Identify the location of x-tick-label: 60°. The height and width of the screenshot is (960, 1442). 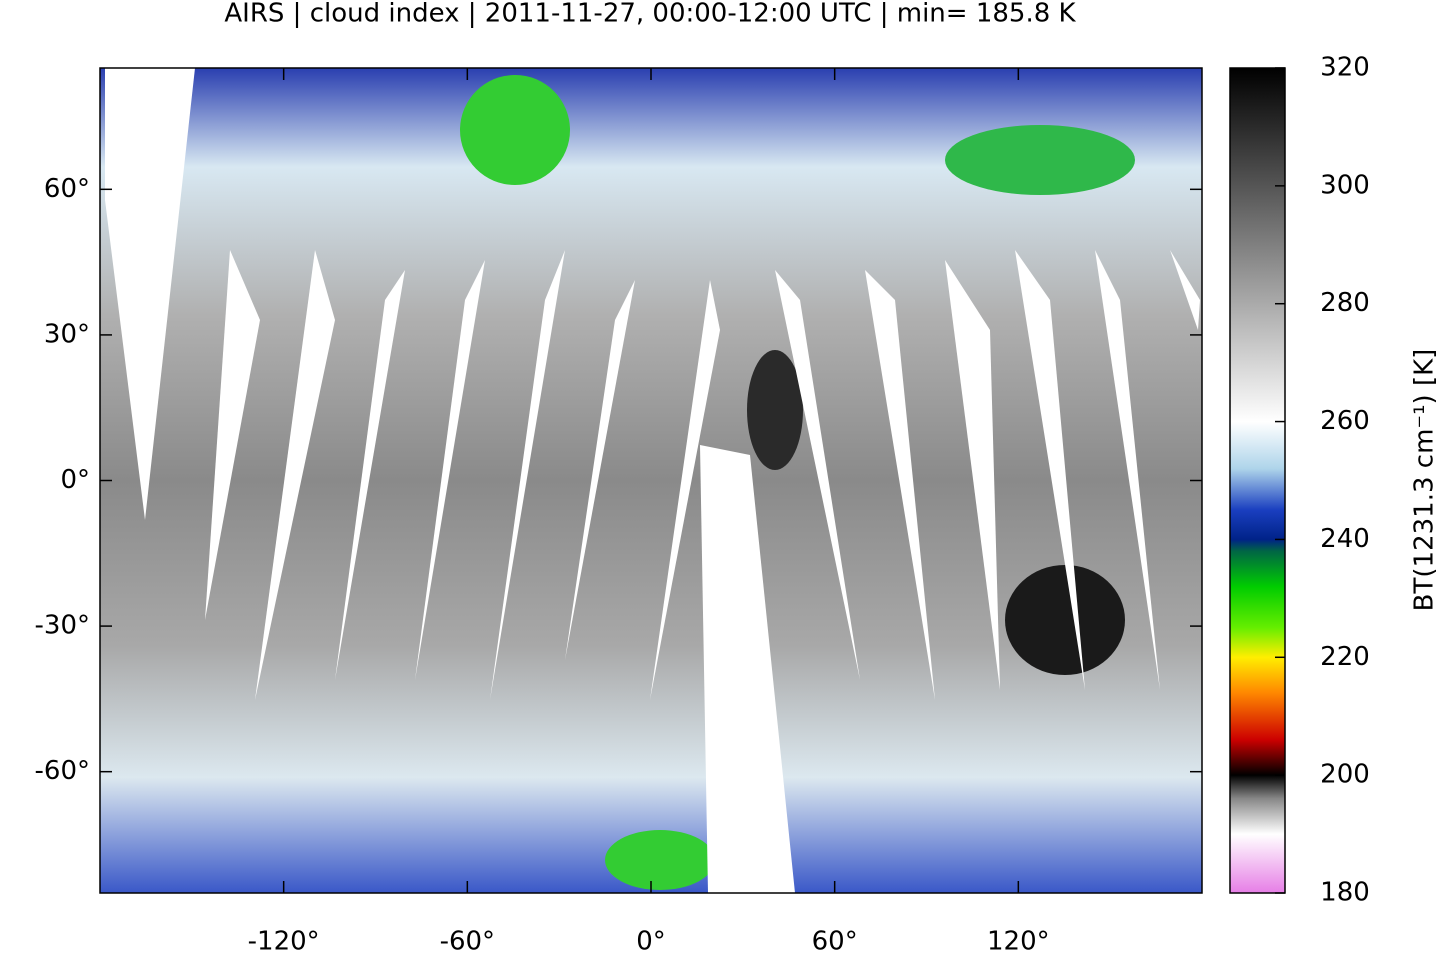
(835, 942).